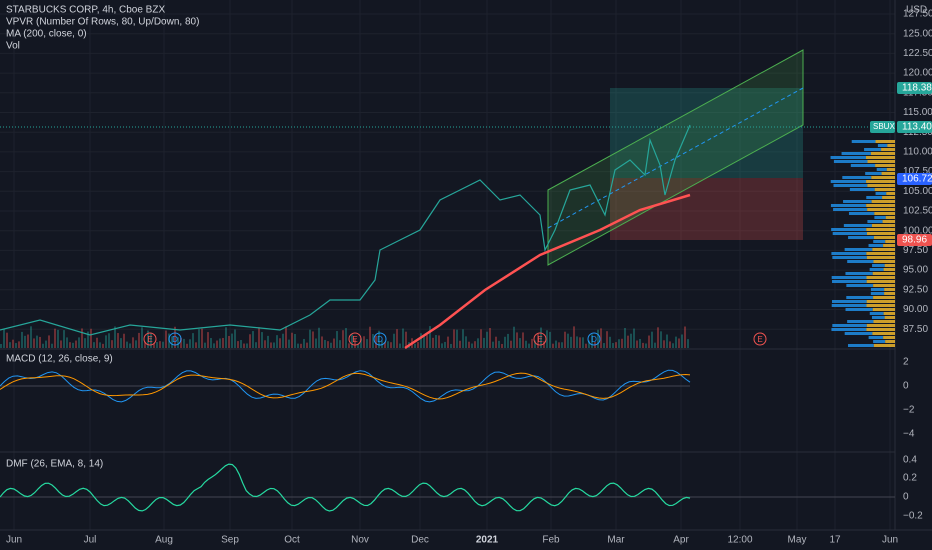 The width and height of the screenshot is (932, 550). I want to click on price-label: 98.96, so click(914, 240).